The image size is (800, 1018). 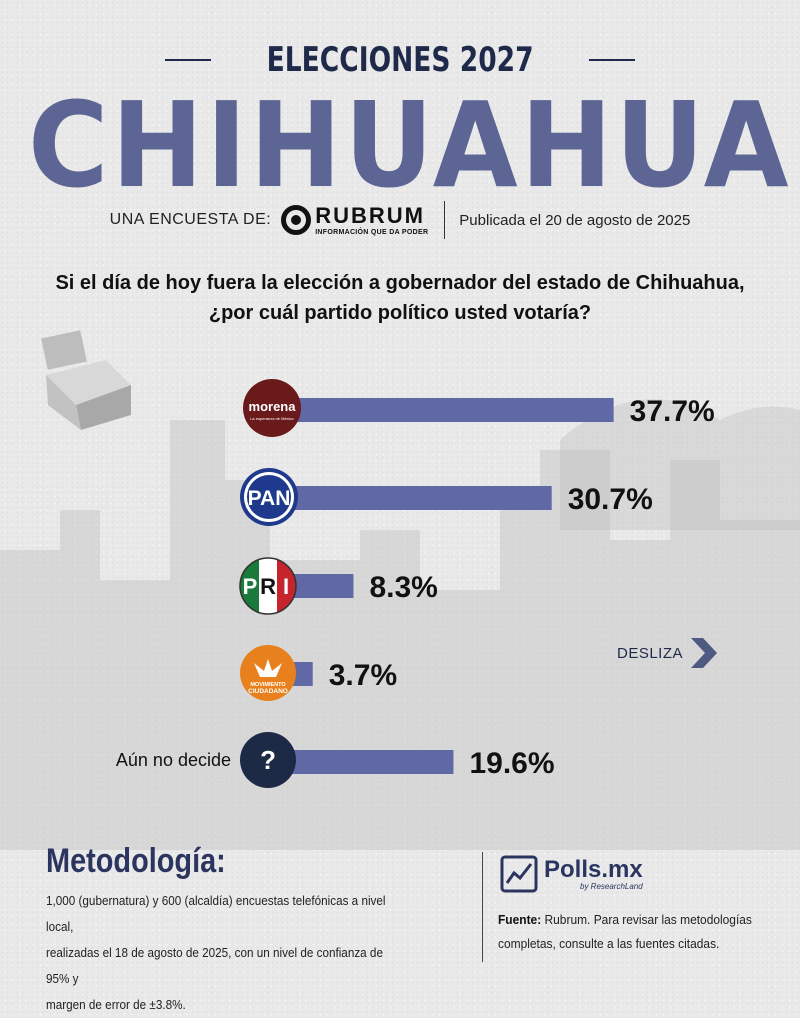 What do you see at coordinates (612, 60) in the screenshot?
I see `subtitle-rule-right` at bounding box center [612, 60].